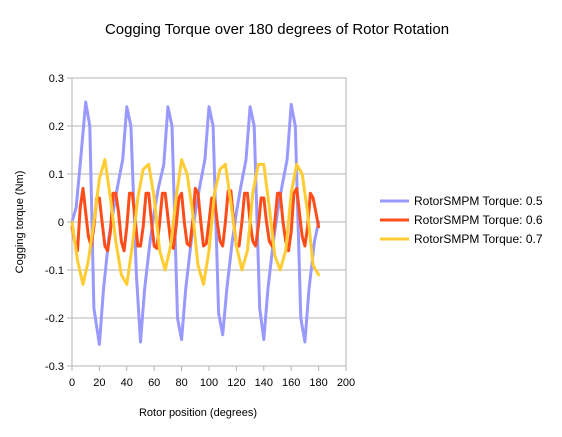 The width and height of the screenshot is (562, 437). Describe the element at coordinates (181, 383) in the screenshot. I see `x-tick-label: 80` at that location.